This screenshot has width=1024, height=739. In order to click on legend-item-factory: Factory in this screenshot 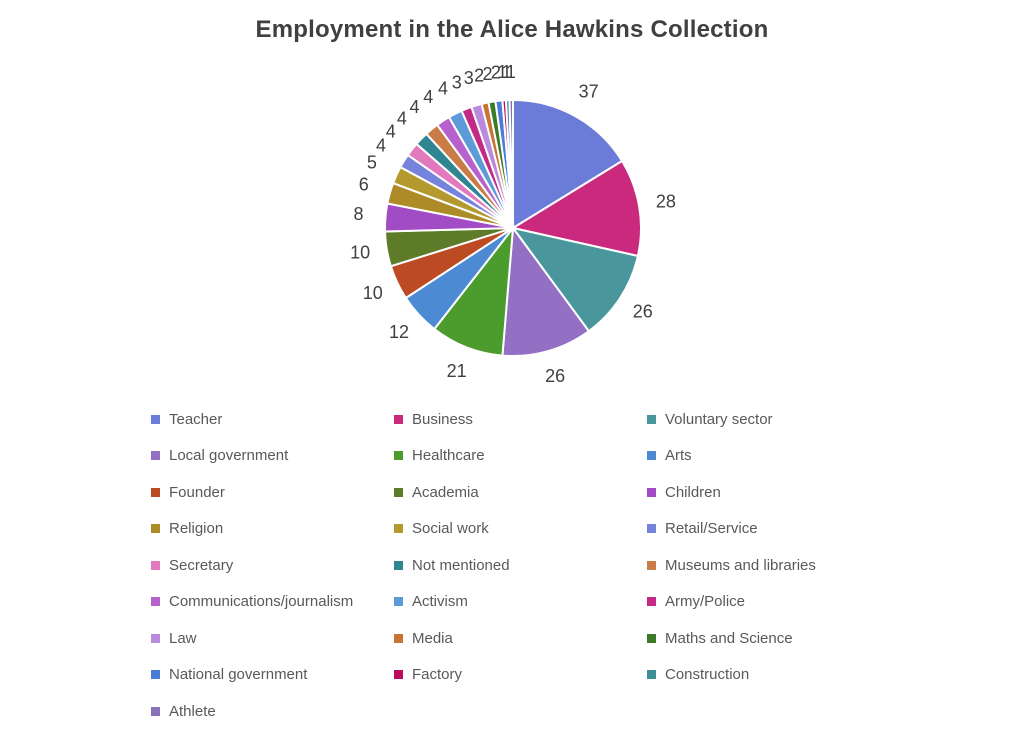, I will do `click(428, 675)`.